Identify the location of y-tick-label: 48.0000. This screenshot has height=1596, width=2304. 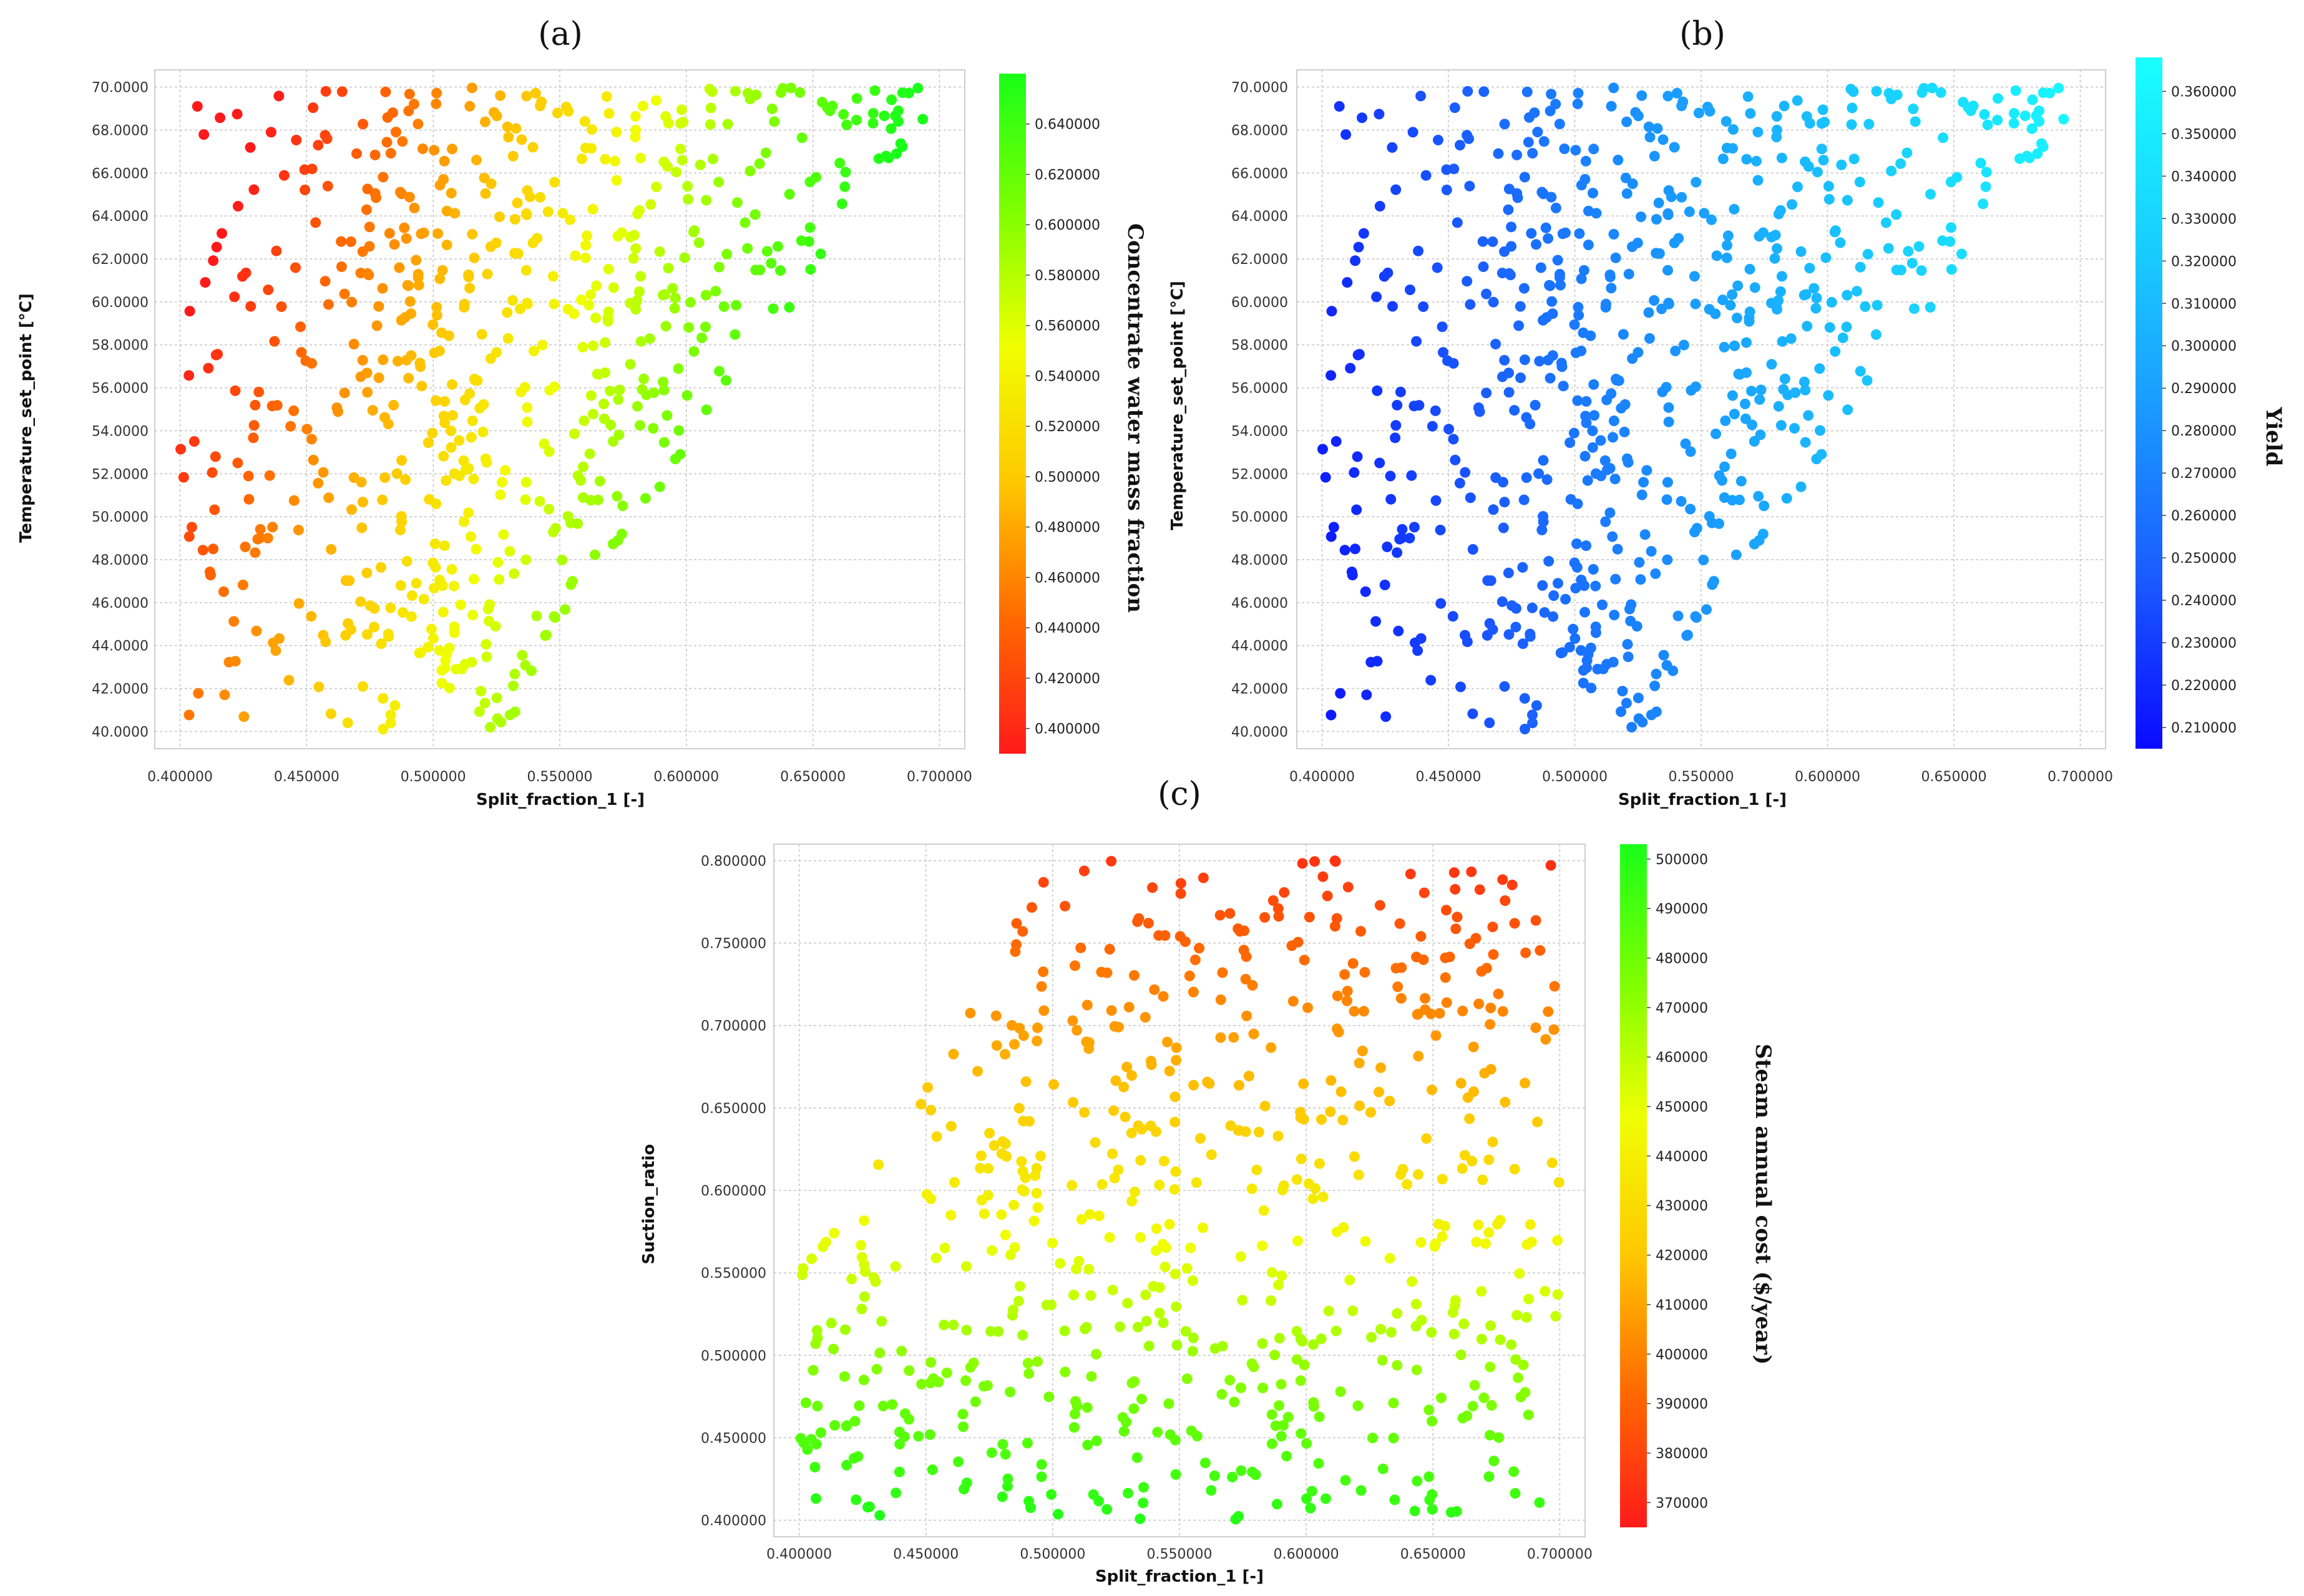
(1259, 560).